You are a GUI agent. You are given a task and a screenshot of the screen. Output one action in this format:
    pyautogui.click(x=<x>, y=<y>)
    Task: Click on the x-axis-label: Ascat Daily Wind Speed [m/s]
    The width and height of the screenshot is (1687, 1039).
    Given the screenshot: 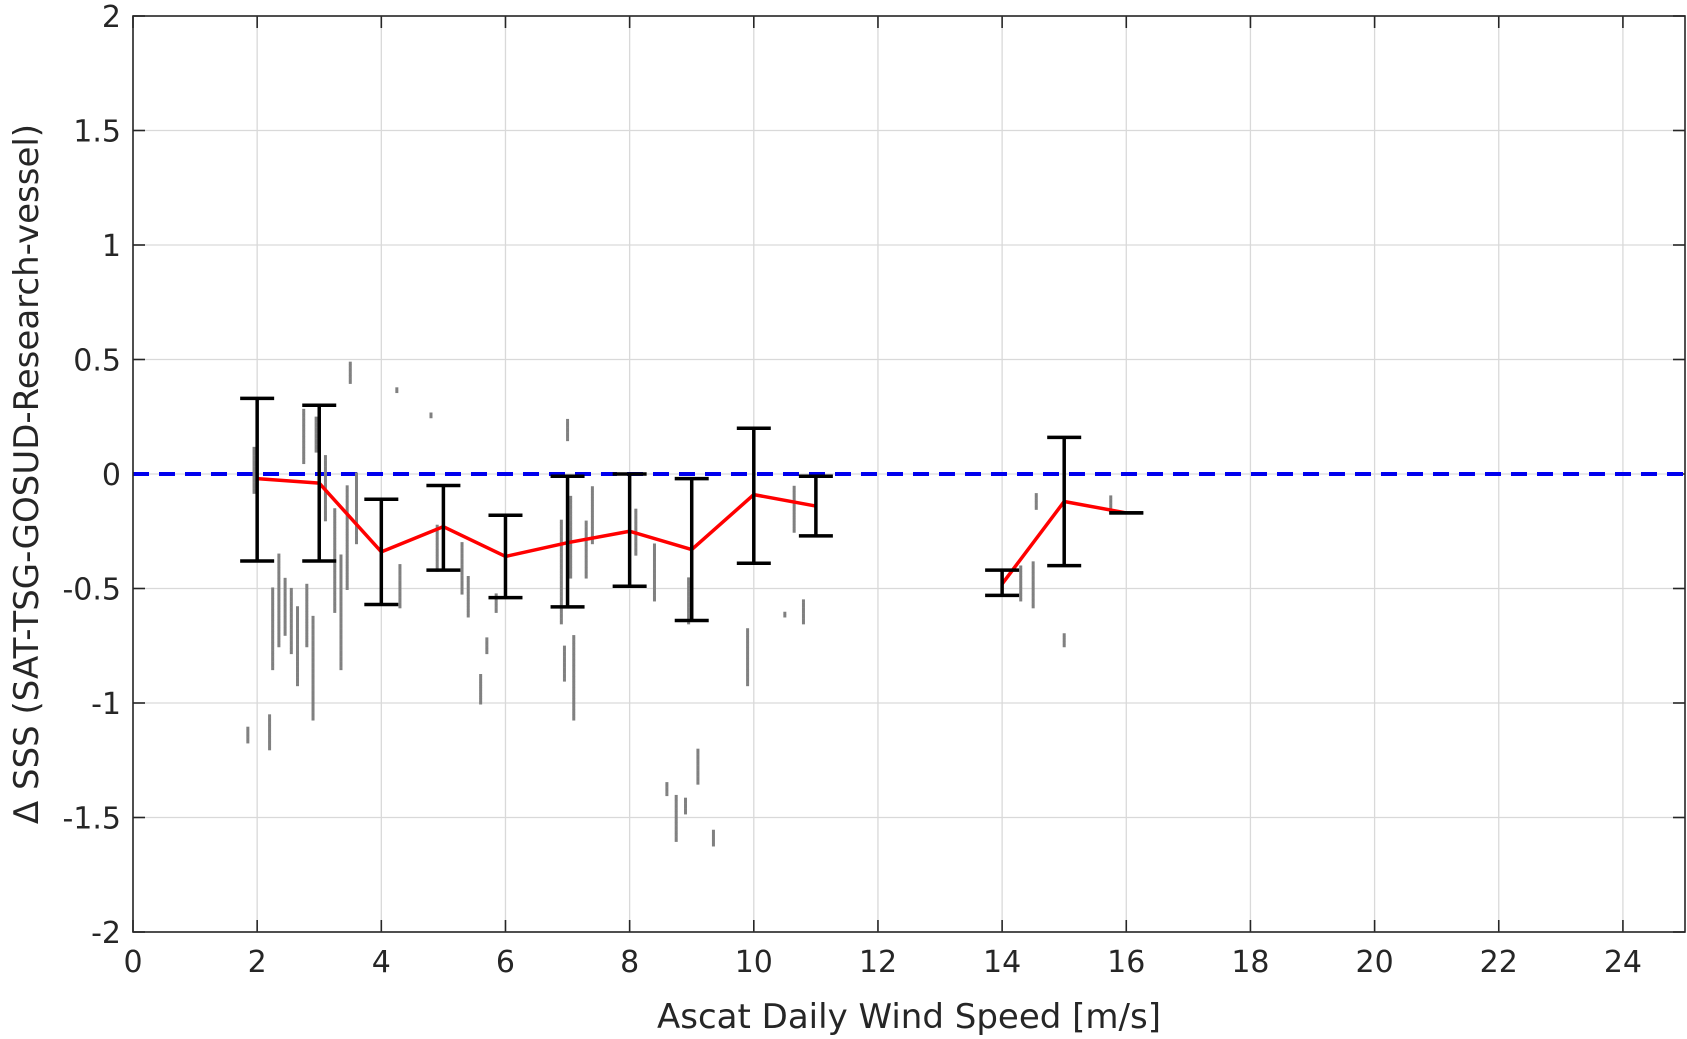 What is the action you would take?
    pyautogui.click(x=909, y=1017)
    